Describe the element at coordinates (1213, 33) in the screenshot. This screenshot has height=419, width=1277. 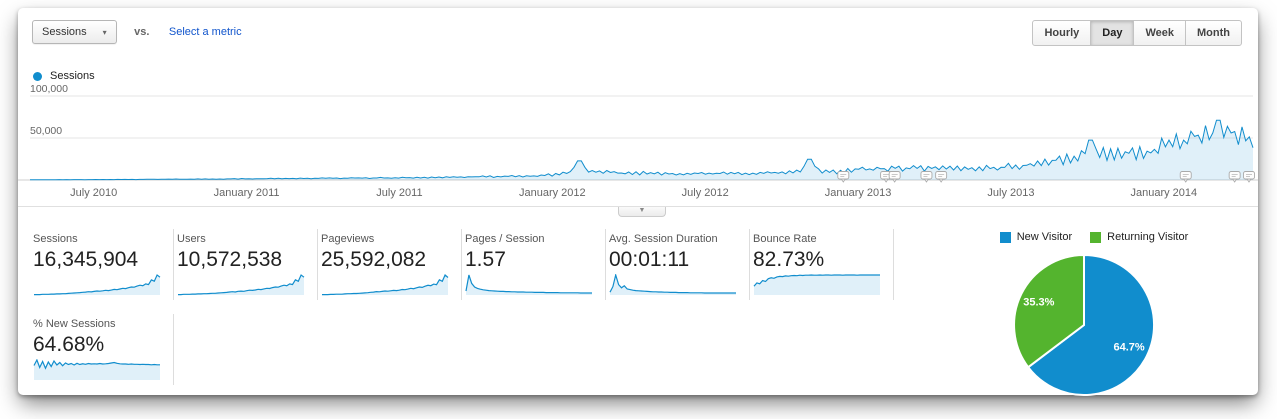
I see `granularity-month-button: Month` at that location.